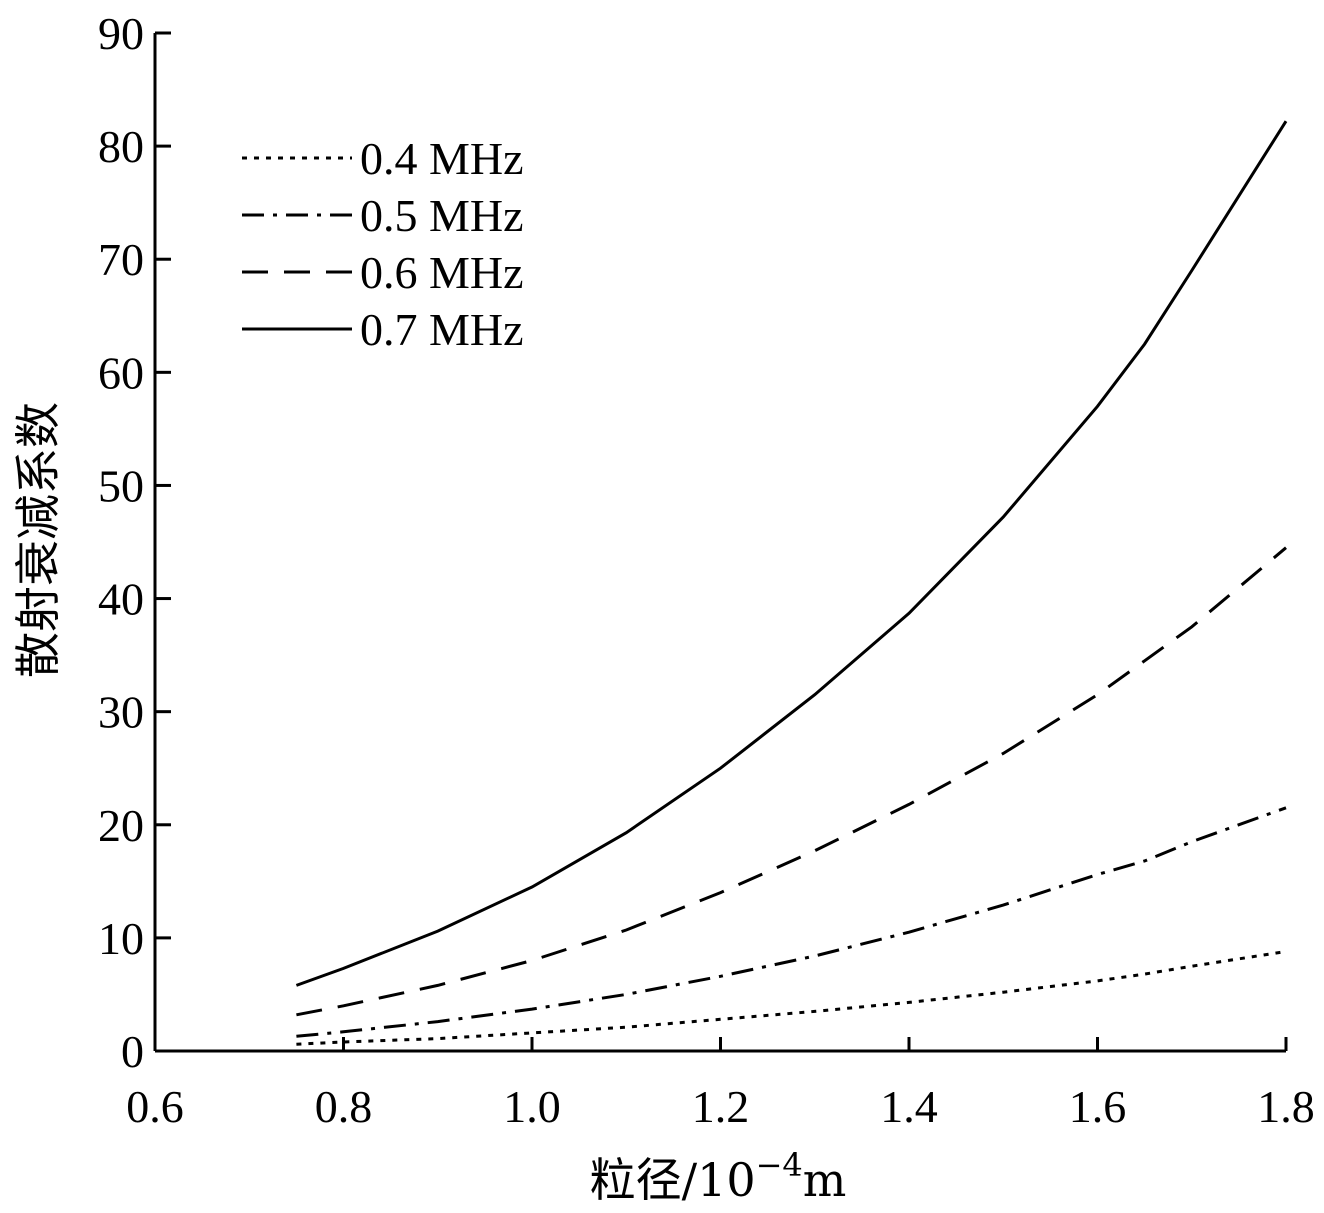  I want to click on series-line-0.5-mhz, so click(791, 922).